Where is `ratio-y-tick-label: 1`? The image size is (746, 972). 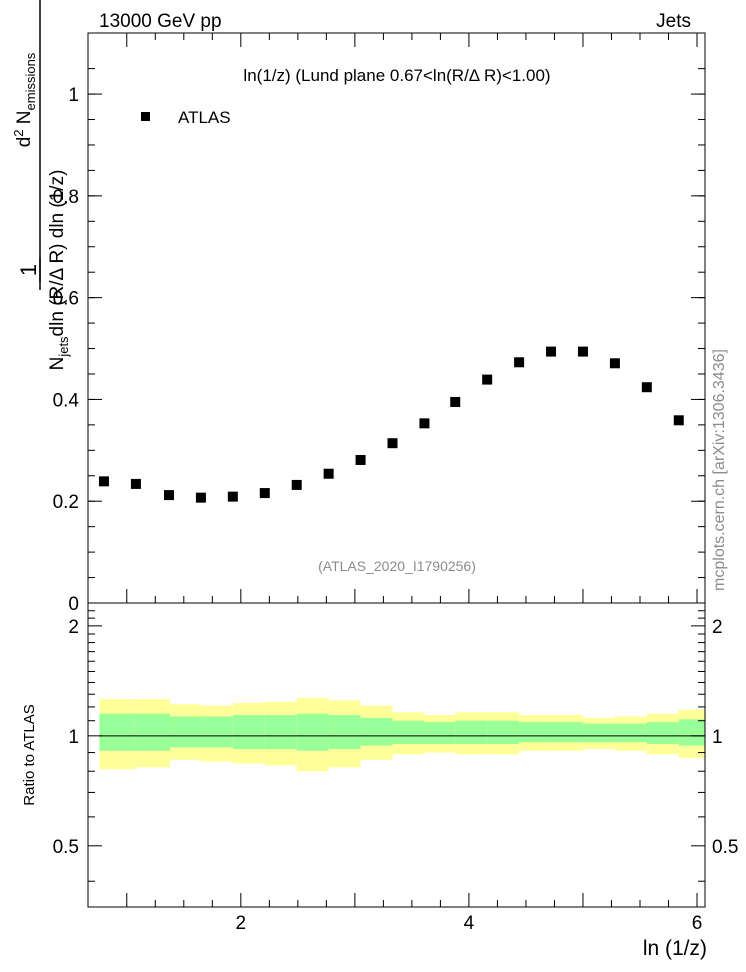 ratio-y-tick-label: 1 is located at coordinates (73, 737).